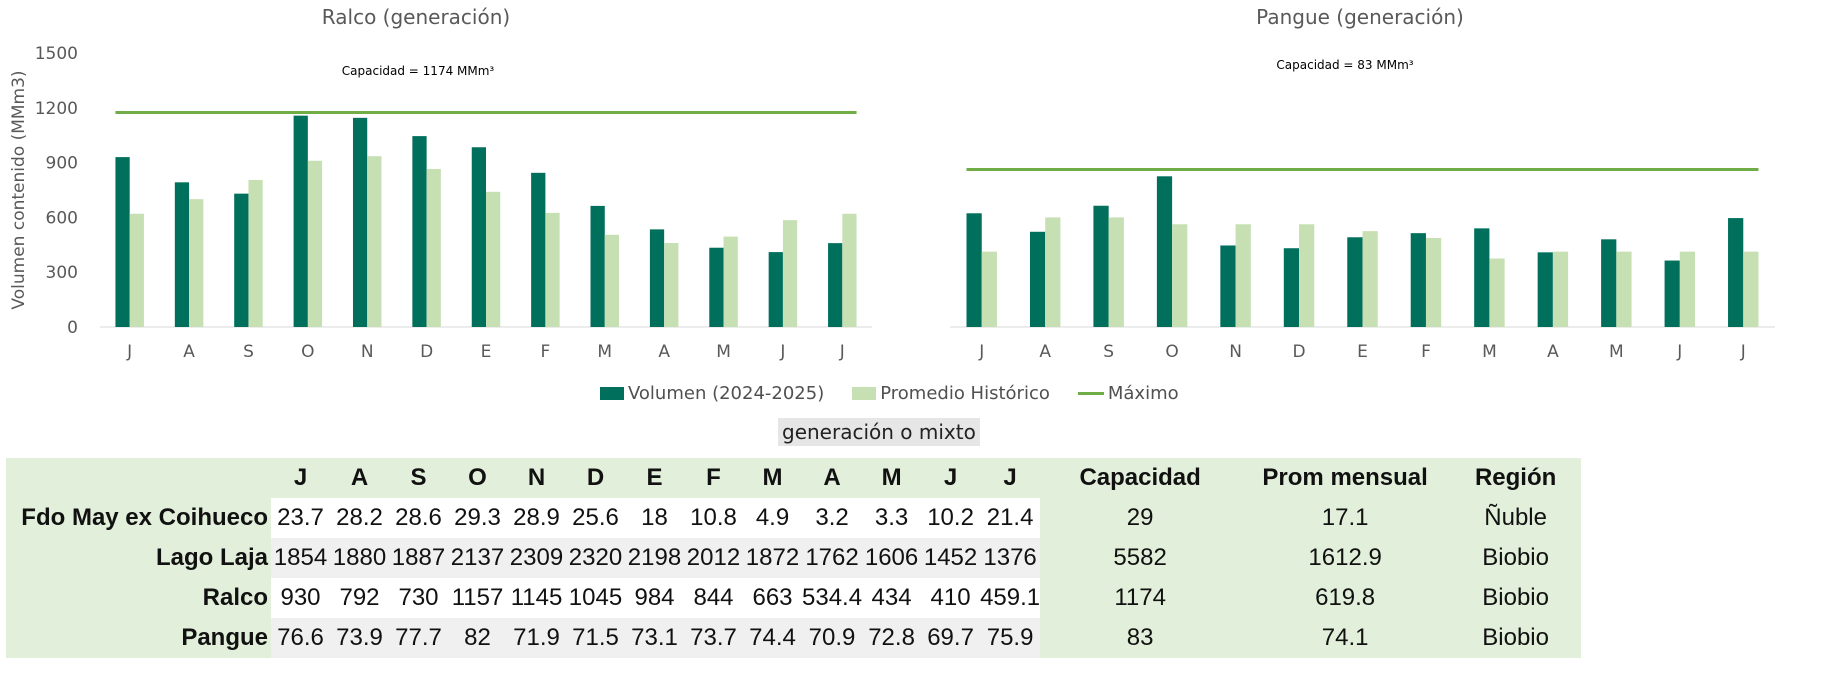 Image resolution: width=1845 pixels, height=684 pixels. I want to click on table-cell: 1157, so click(477, 598).